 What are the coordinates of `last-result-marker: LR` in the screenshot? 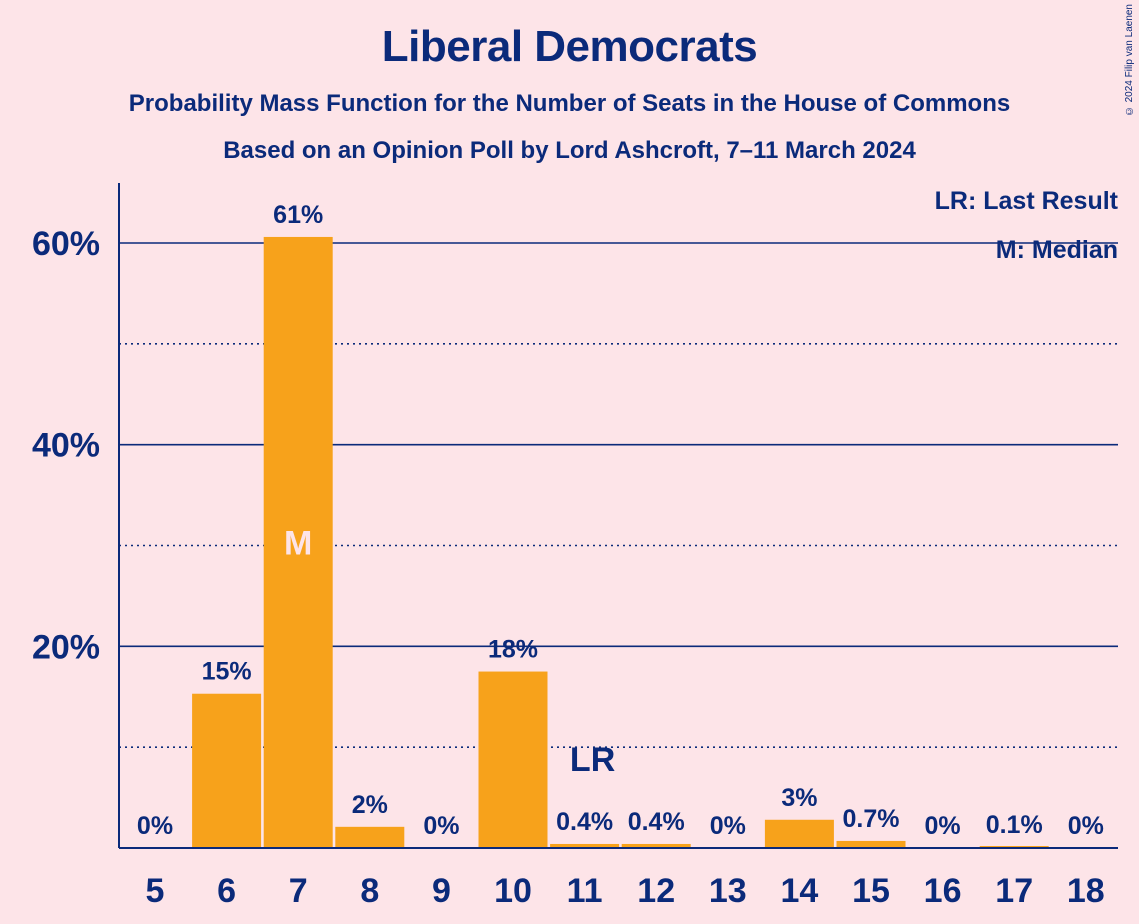 It's located at (592, 760).